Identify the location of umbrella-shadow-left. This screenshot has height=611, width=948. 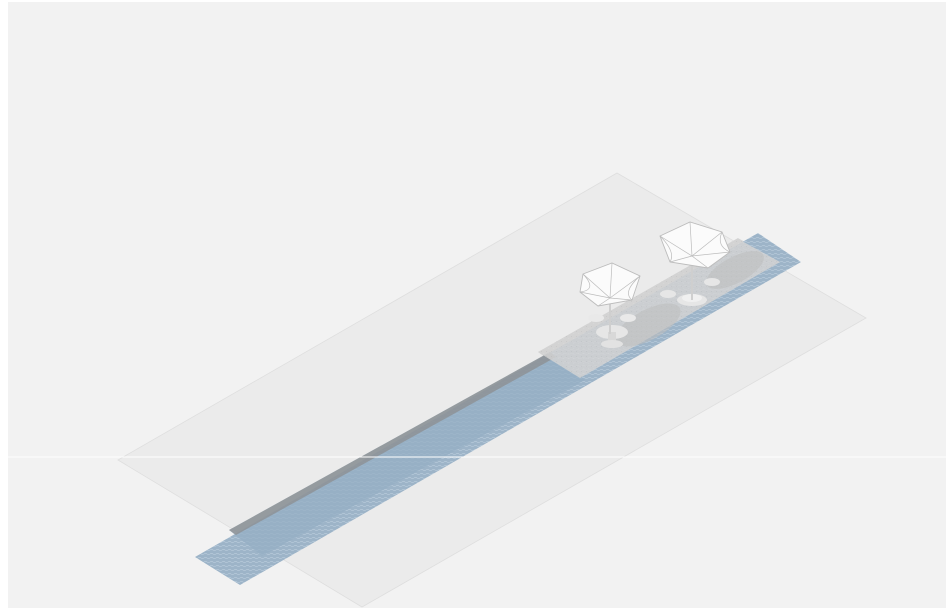
(648, 325).